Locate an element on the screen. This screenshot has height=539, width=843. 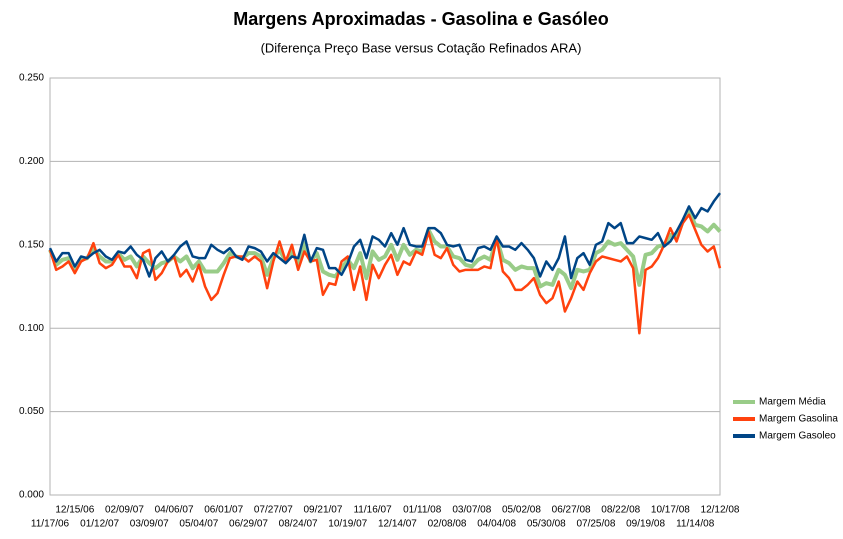
x-tick-label: 06/27/08 is located at coordinates (571, 510).